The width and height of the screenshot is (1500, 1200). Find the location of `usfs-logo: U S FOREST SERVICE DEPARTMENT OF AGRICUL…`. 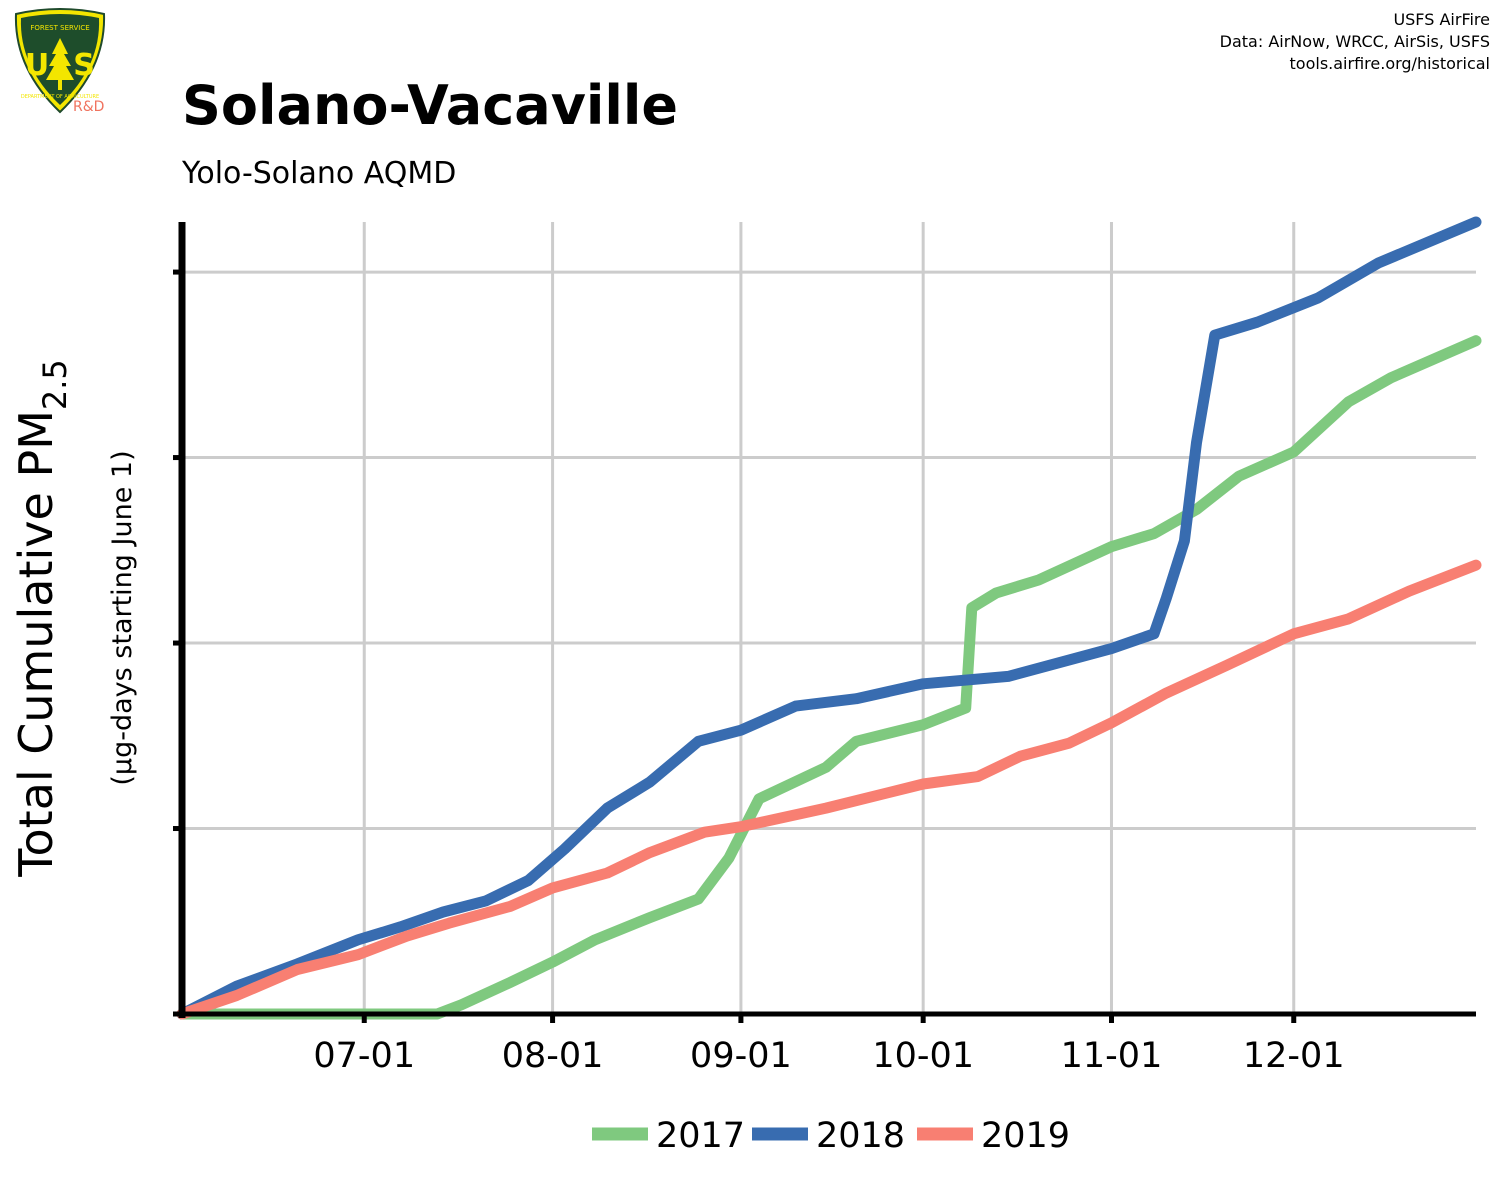

usfs-logo: U S FOREST SERVICE DEPARTMENT OF AGRICUL… is located at coordinates (60, 63).